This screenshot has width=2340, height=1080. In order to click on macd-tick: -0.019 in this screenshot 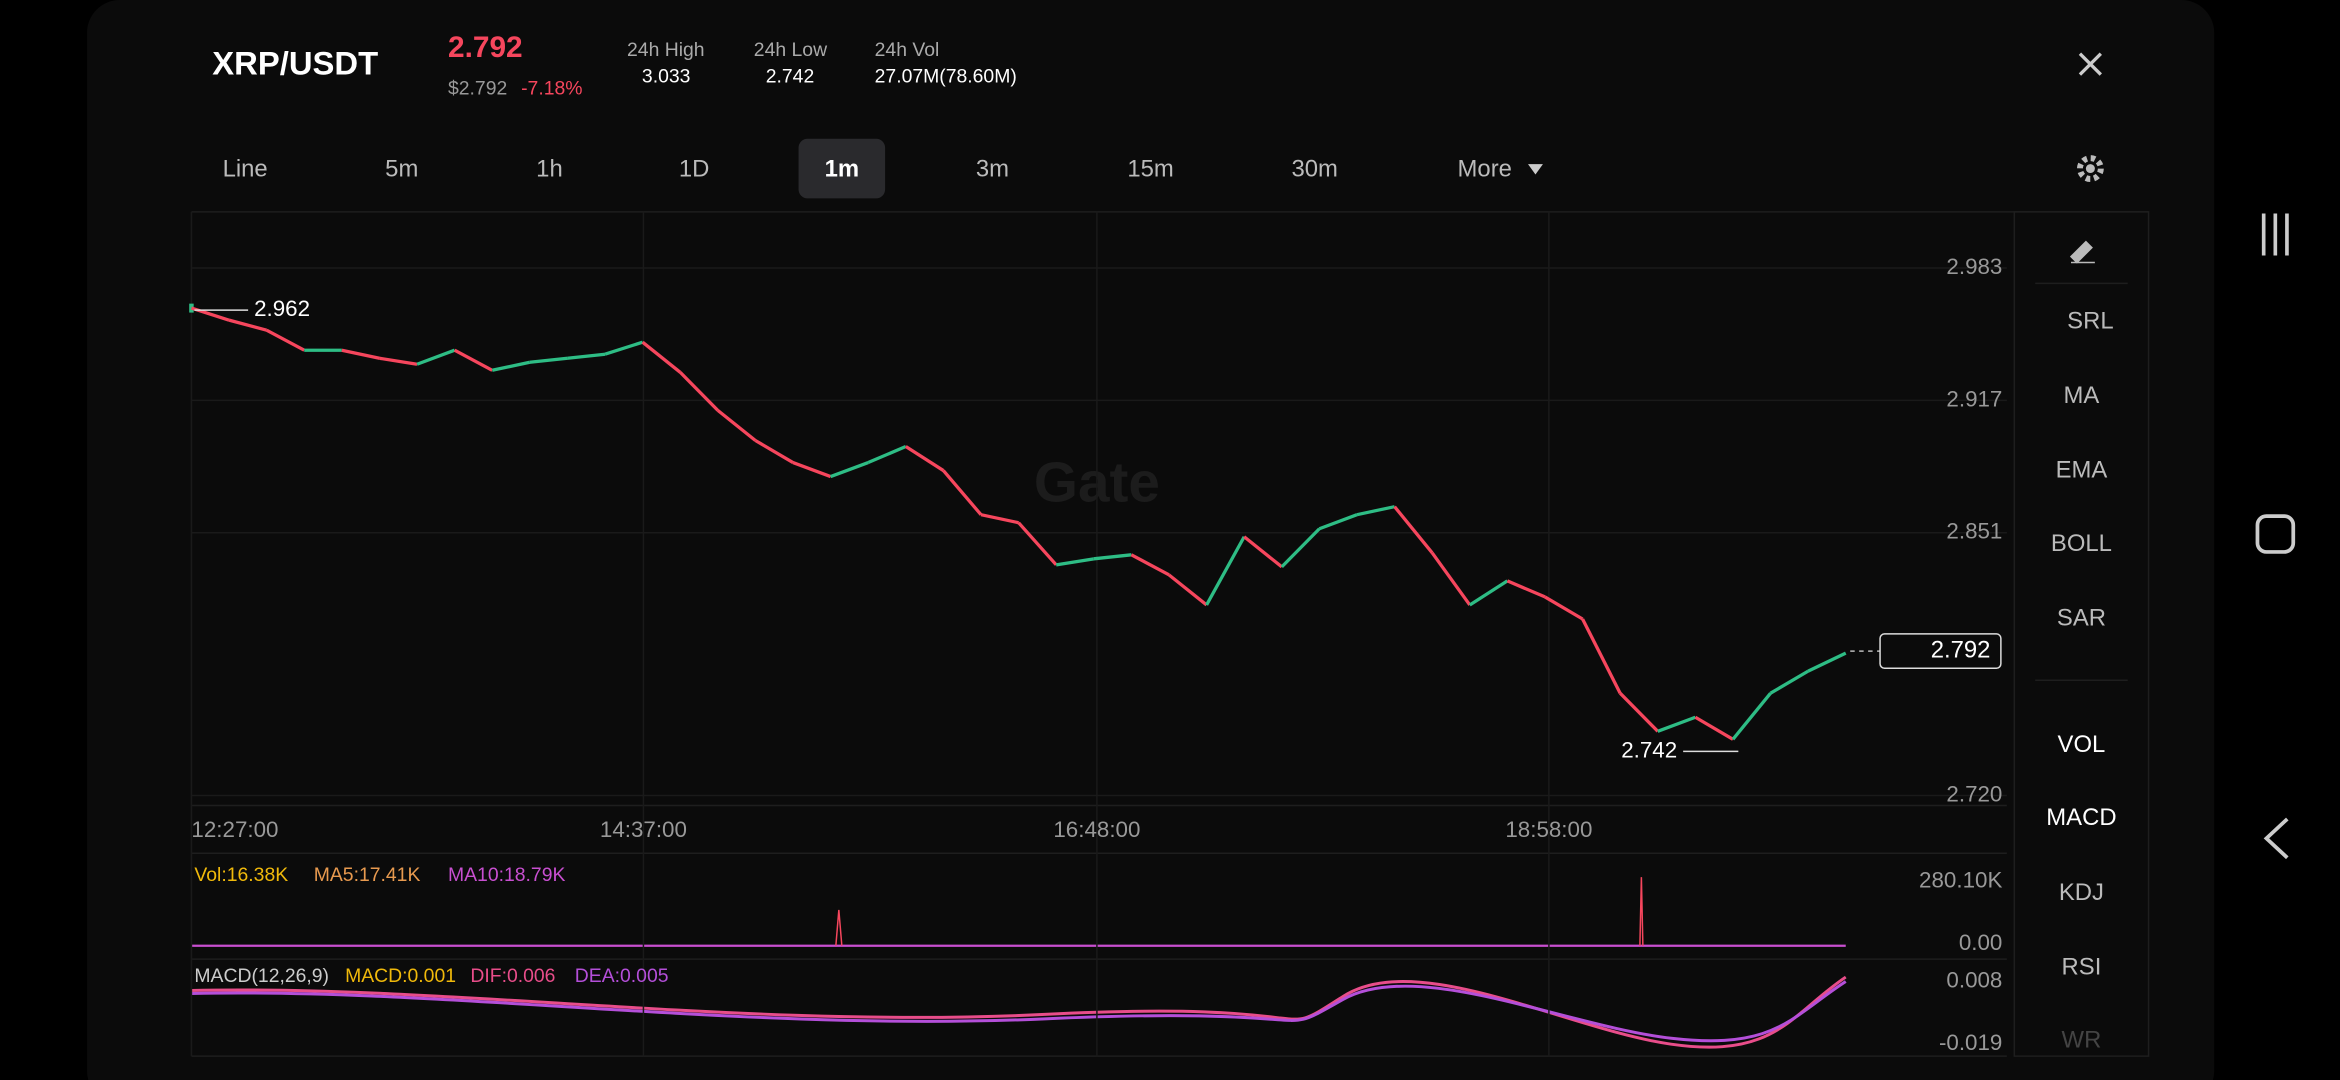, I will do `click(1970, 1042)`.